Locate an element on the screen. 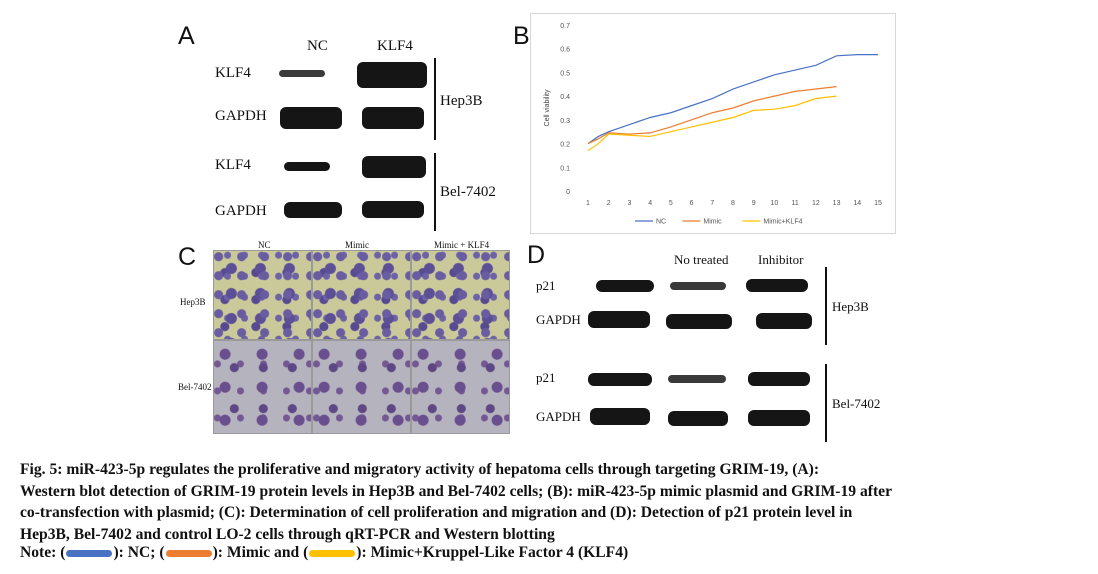  panel-c-row-label: Hep3B is located at coordinates (193, 302).